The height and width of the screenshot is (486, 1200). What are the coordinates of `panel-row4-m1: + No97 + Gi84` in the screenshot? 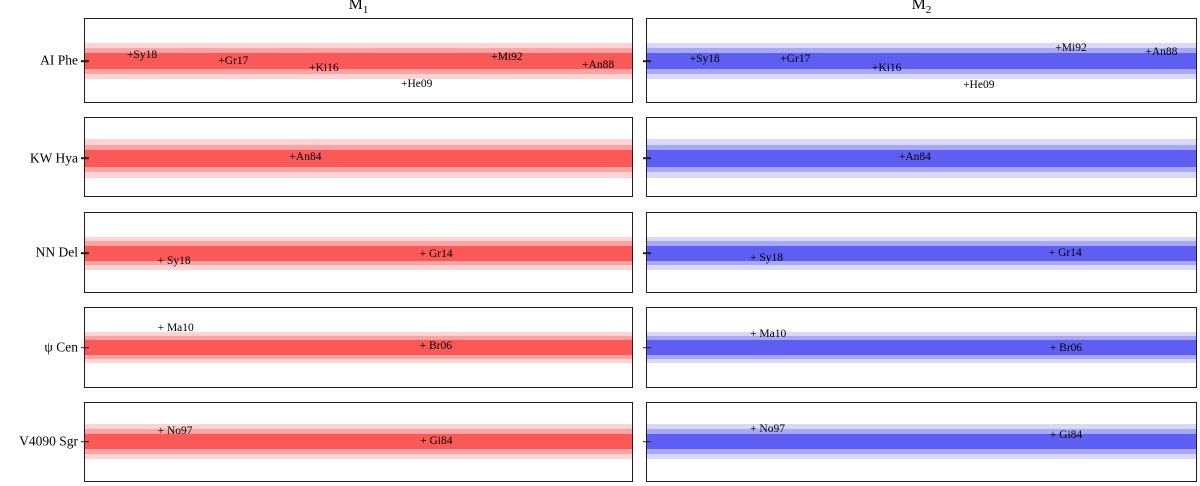 It's located at (357, 442).